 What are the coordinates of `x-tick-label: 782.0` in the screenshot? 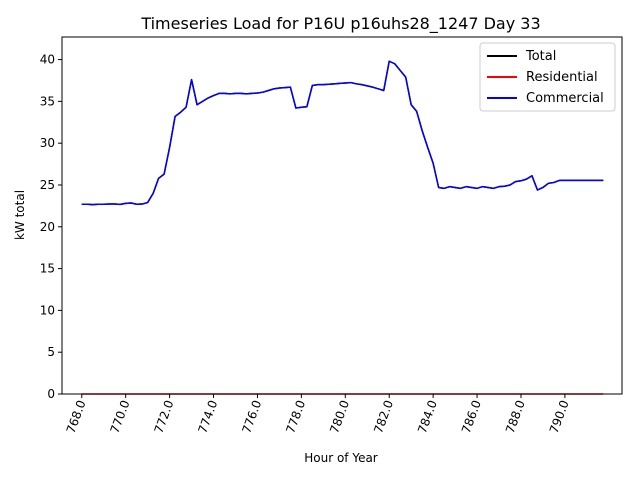 It's located at (383, 416).